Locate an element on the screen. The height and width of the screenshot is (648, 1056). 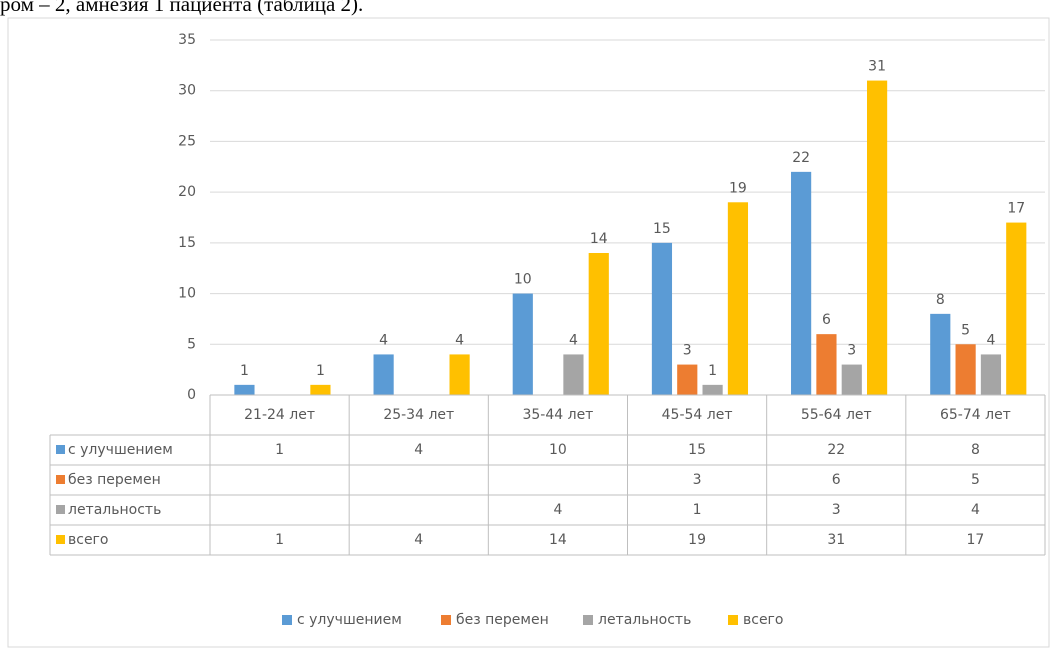
y-tick-label: 30 is located at coordinates (187, 91).